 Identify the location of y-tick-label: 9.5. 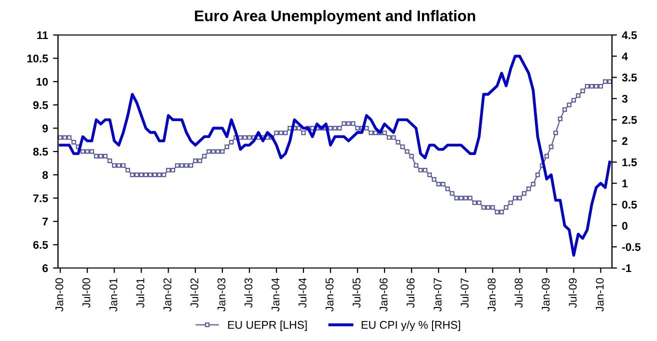
(40, 105).